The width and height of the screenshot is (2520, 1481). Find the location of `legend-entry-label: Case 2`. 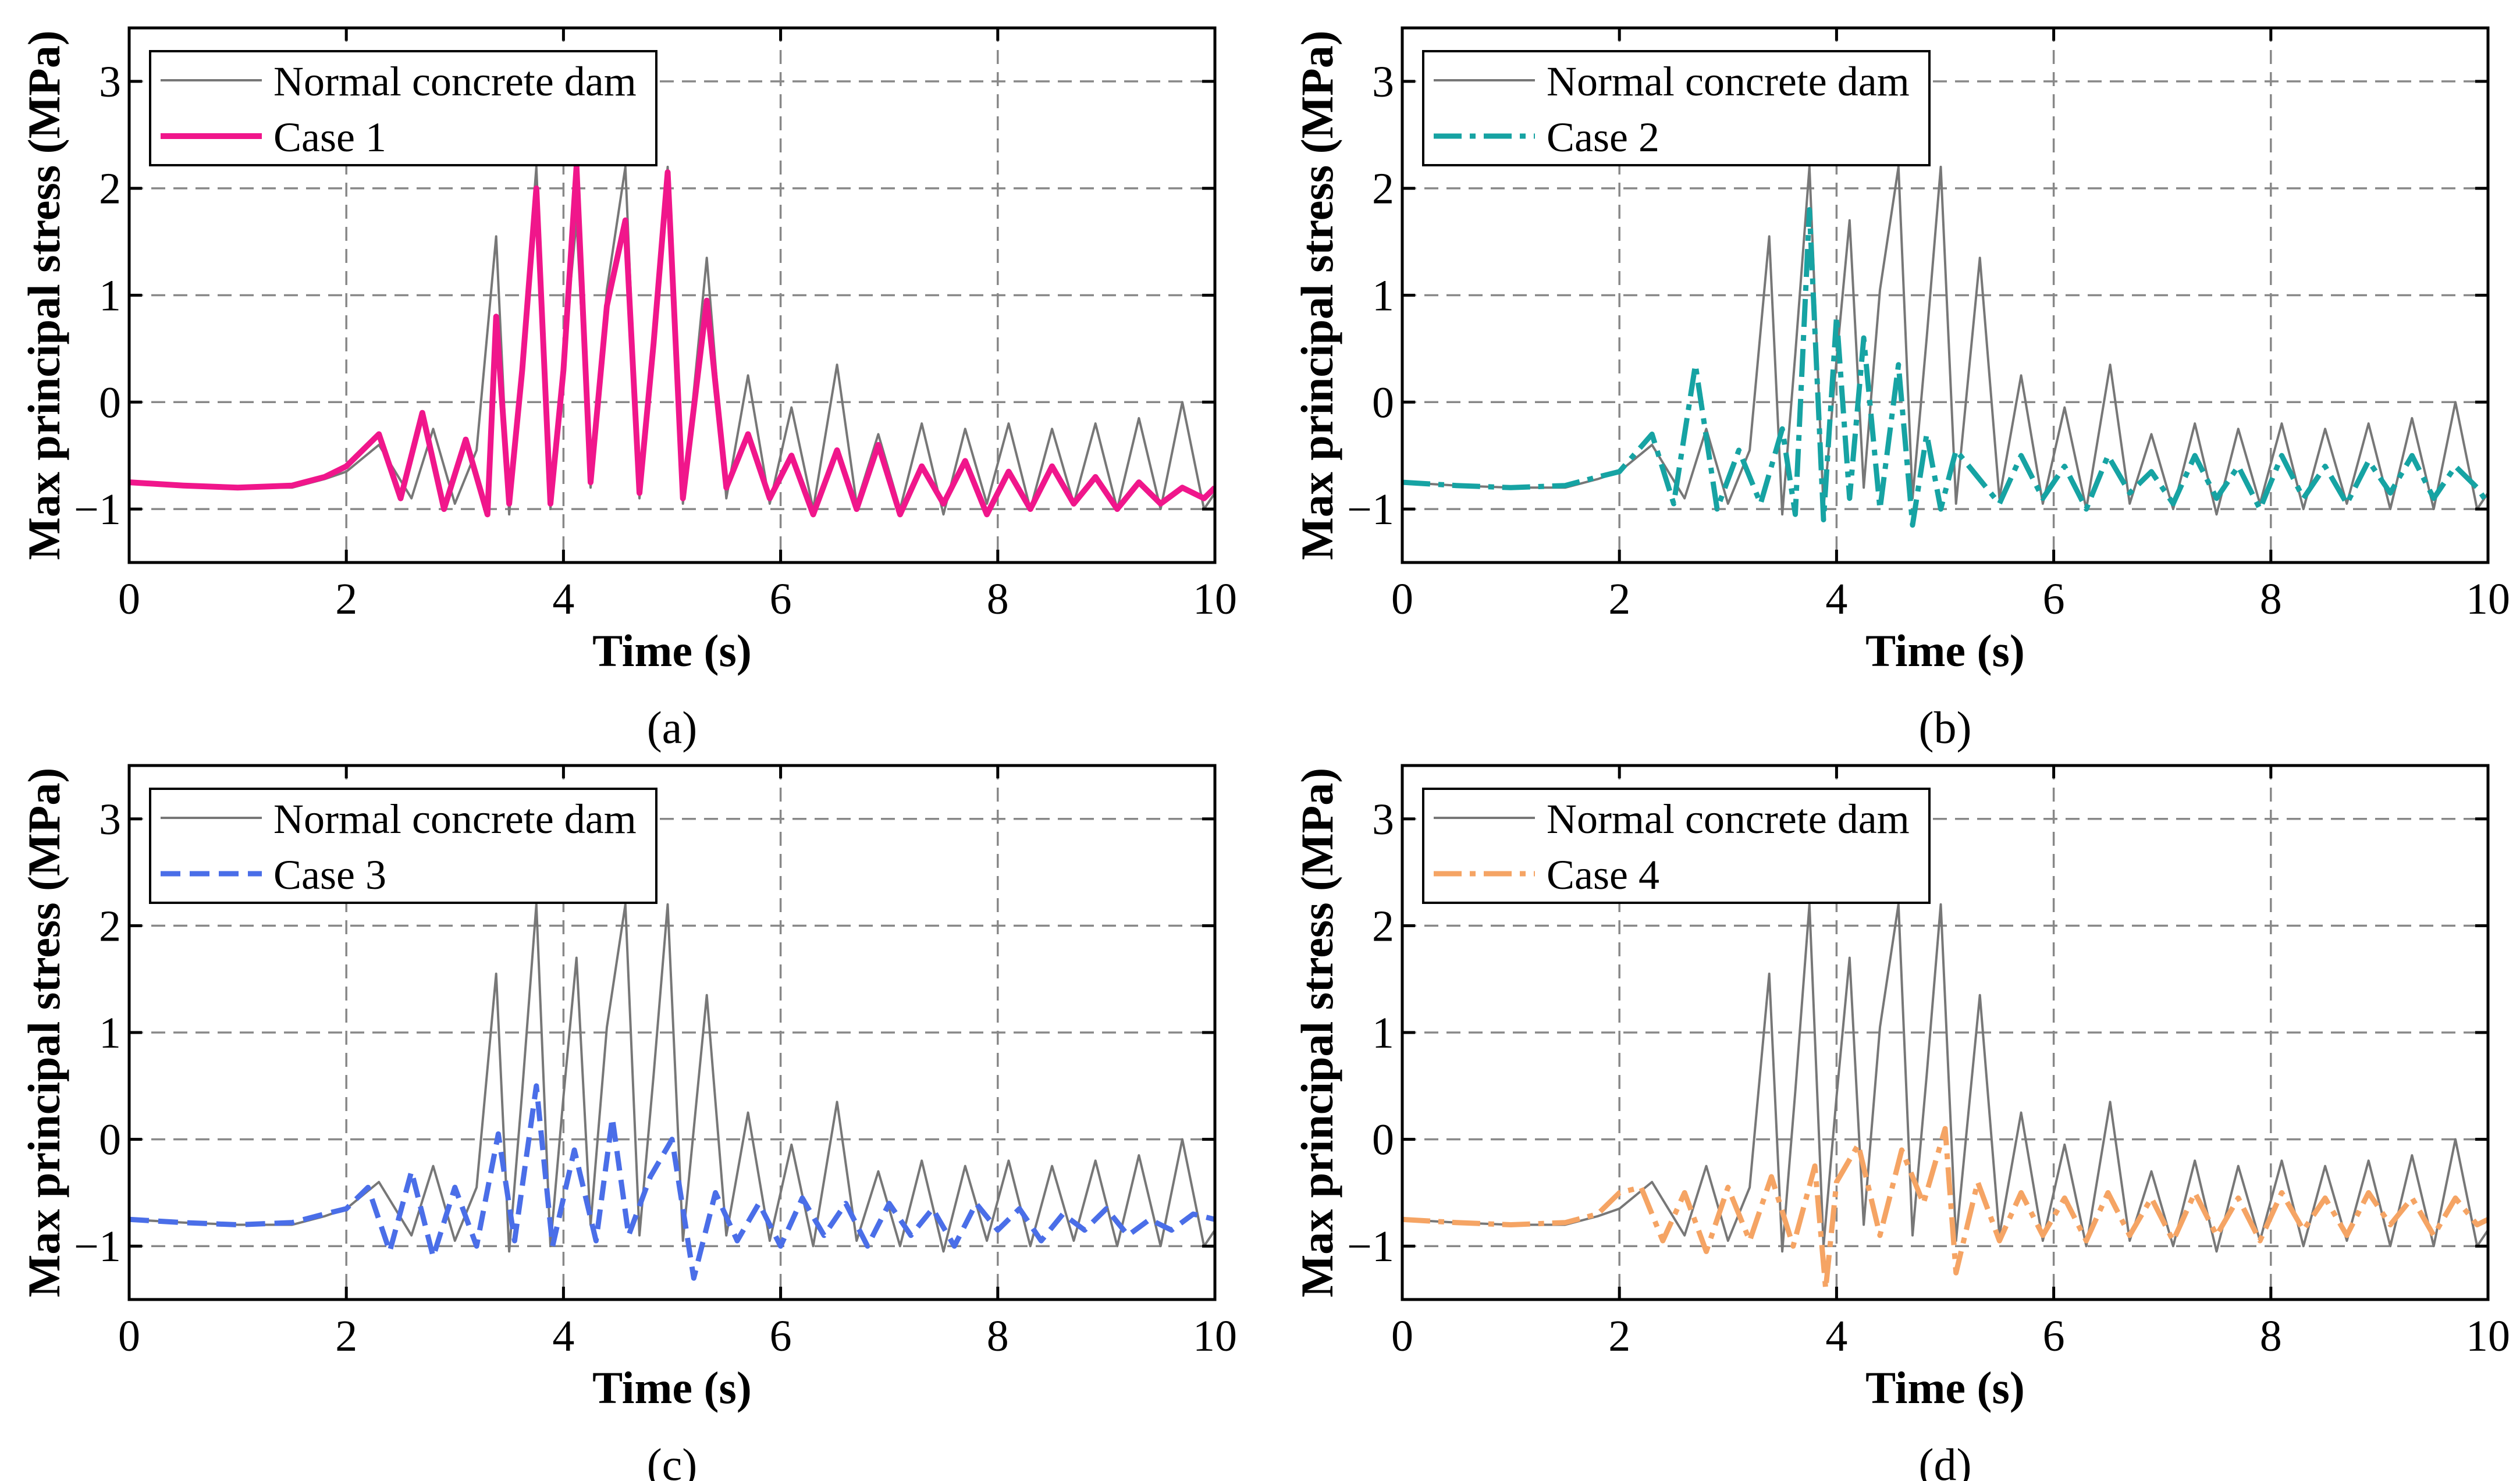

legend-entry-label: Case 2 is located at coordinates (1603, 137).